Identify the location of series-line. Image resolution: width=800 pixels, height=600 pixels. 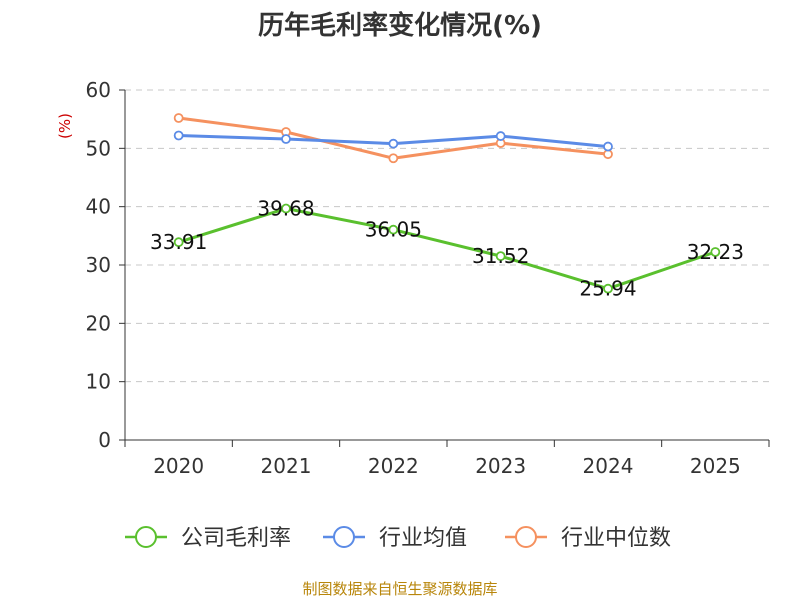
(447, 249).